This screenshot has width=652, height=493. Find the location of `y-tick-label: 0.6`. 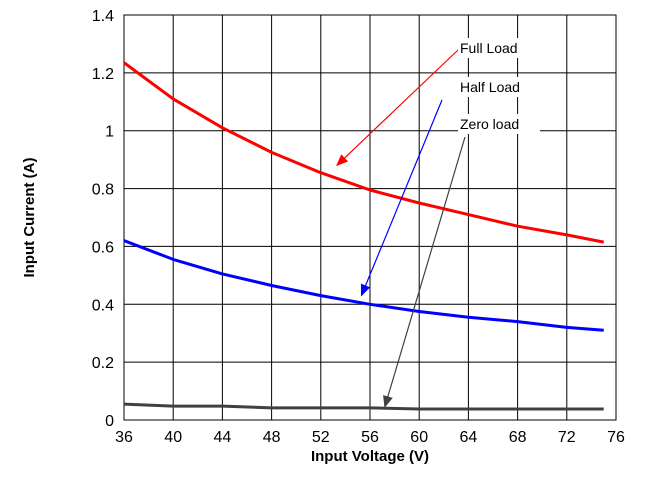

y-tick-label: 0.6 is located at coordinates (103, 247).